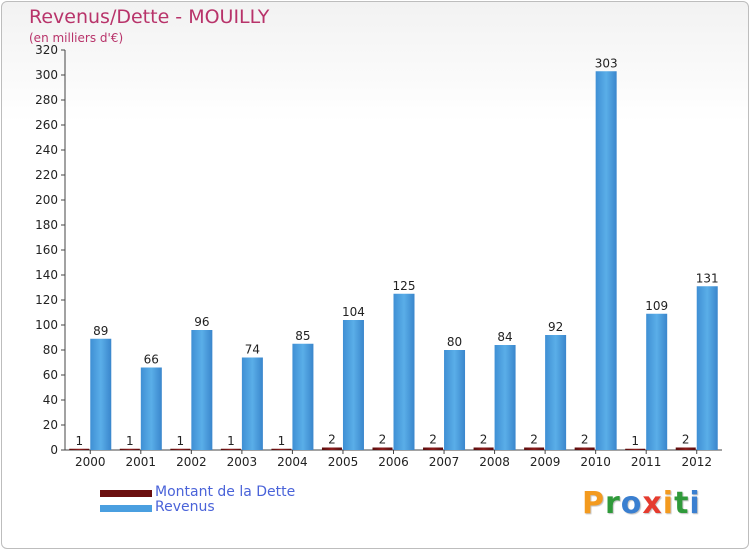 The image size is (750, 550). Describe the element at coordinates (252, 350) in the screenshot. I see `revenue-value-label: 74` at that location.